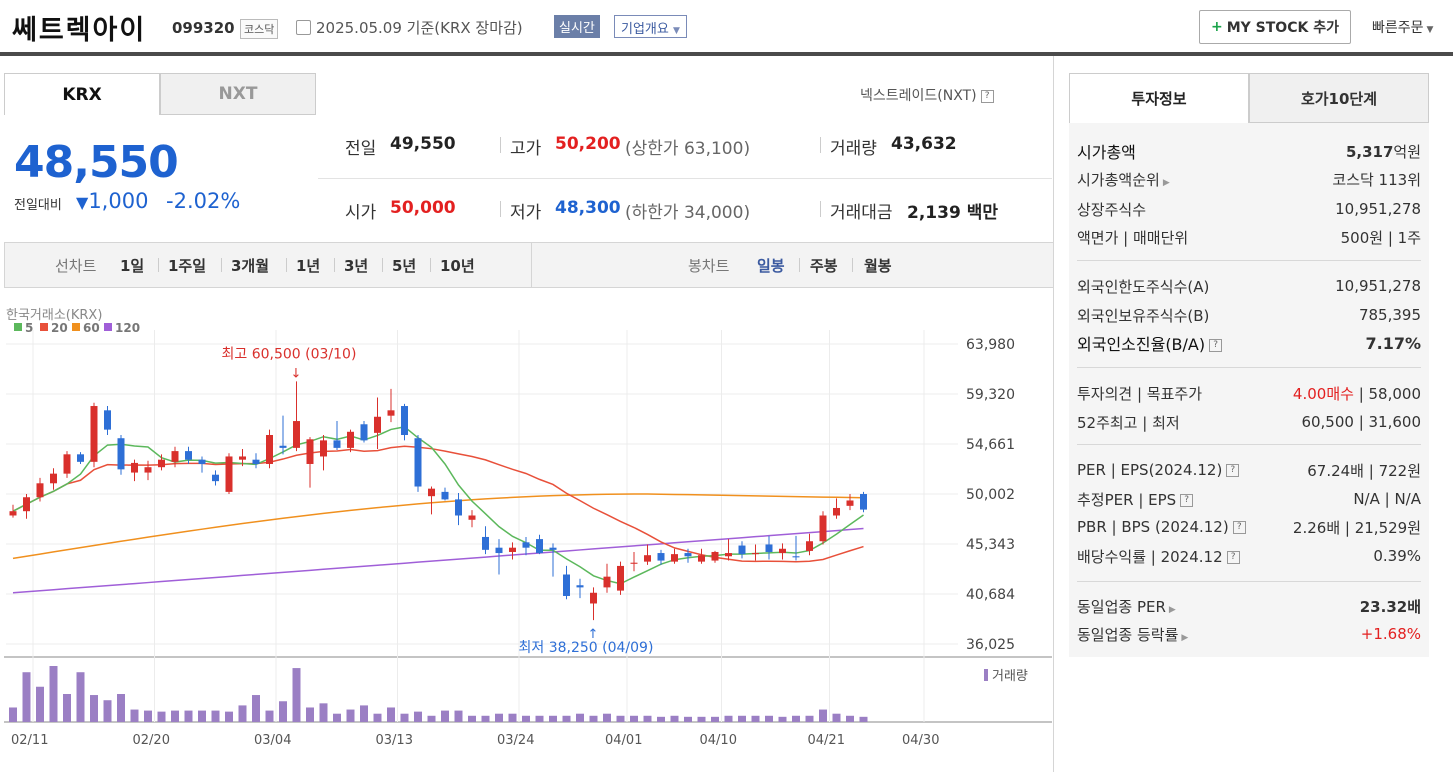 The height and width of the screenshot is (772, 1453). I want to click on period-1w: 1주일, so click(187, 266).